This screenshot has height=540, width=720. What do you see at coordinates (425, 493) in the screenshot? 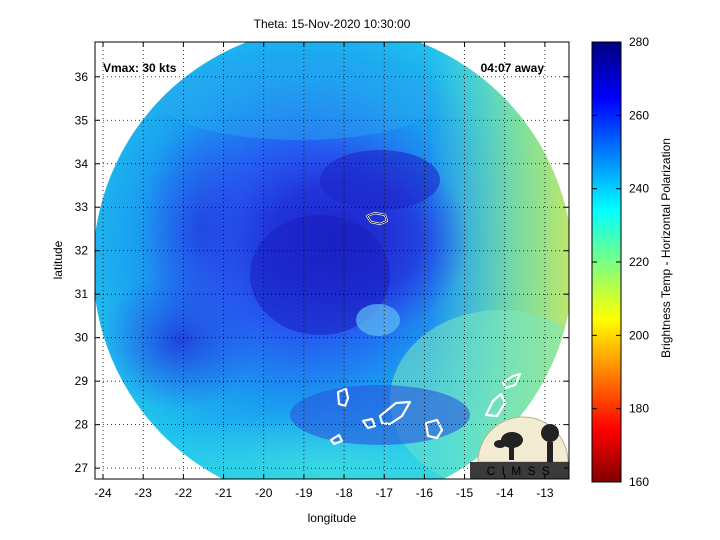
I see `x-tick-label: -16` at bounding box center [425, 493].